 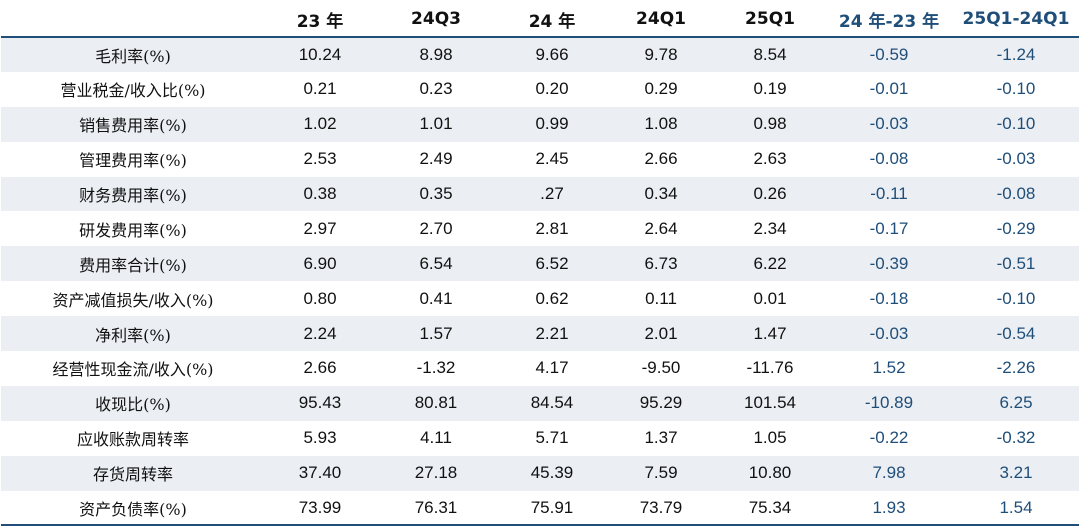 What do you see at coordinates (770, 368) in the screenshot?
I see `value-cell: -11.76` at bounding box center [770, 368].